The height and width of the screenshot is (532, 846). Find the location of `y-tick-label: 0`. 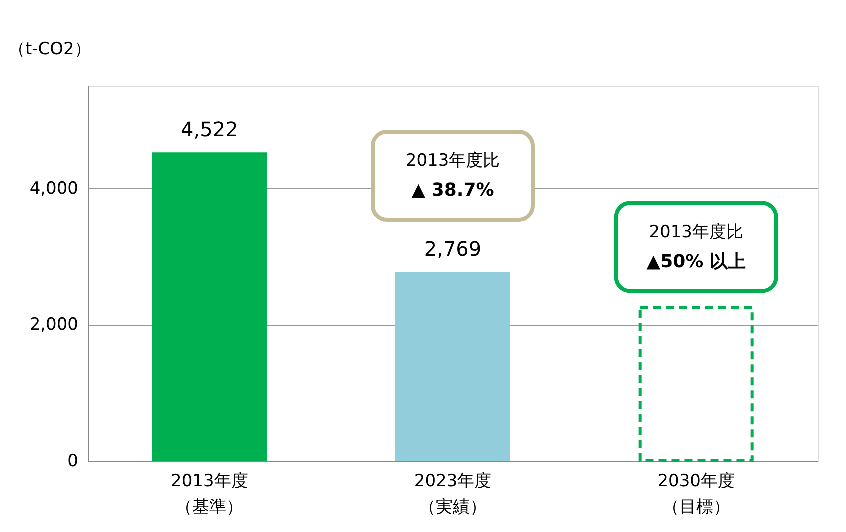

y-tick-label: 0 is located at coordinates (73, 462).